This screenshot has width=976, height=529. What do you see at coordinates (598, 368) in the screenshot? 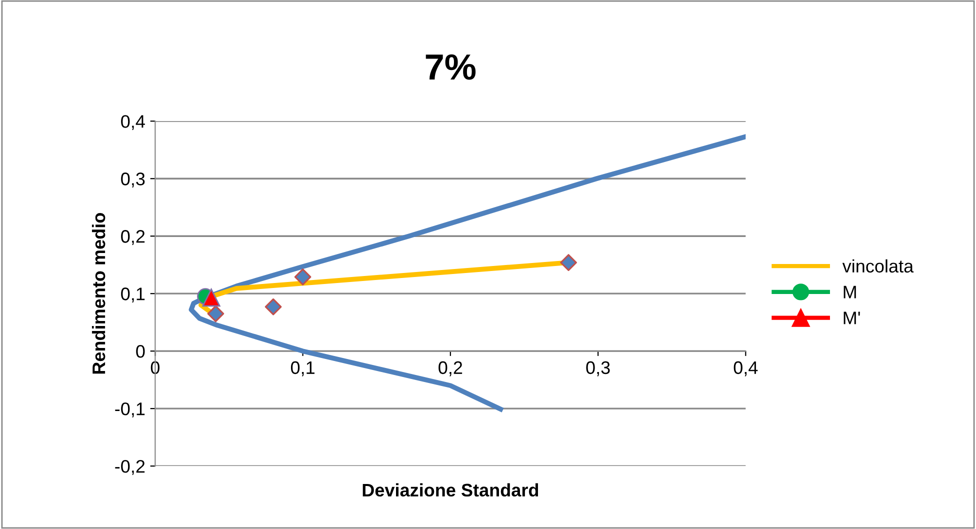
I see `x-tick-label: 0,3` at bounding box center [598, 368].